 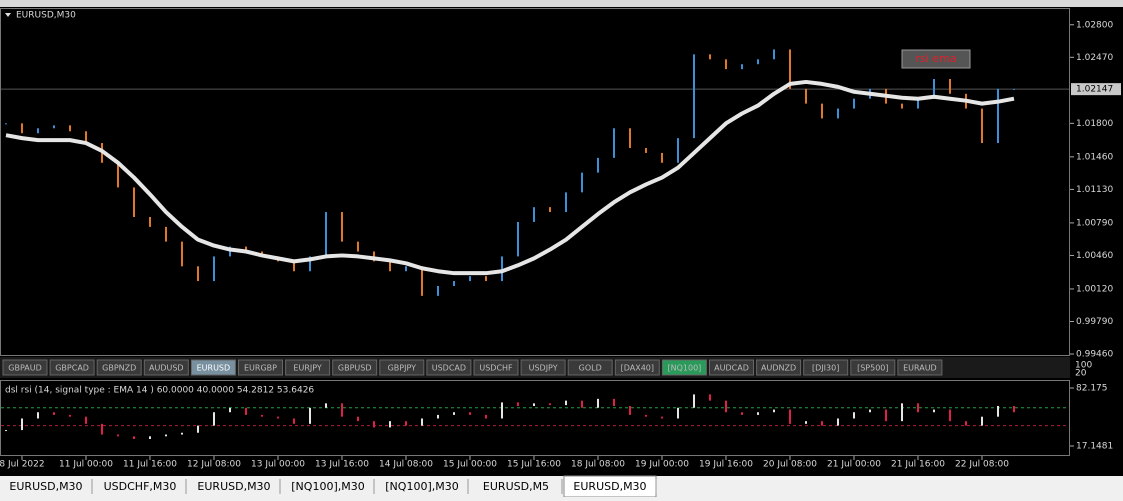 What do you see at coordinates (1083, 366) in the screenshot?
I see `scale-label: 100` at bounding box center [1083, 366].